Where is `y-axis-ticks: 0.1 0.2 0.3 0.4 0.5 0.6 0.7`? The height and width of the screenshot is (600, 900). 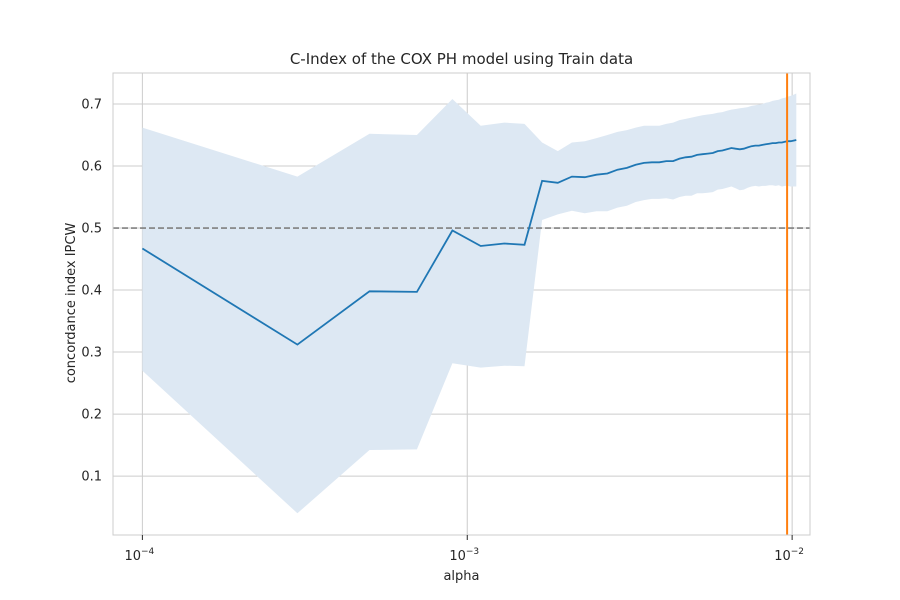
y-axis-ticks: 0.1 0.2 0.3 0.4 0.5 0.6 0.7 is located at coordinates (91, 291).